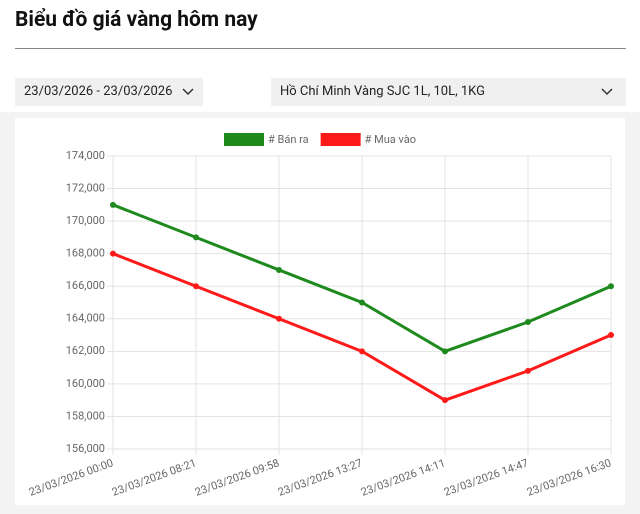  What do you see at coordinates (85, 350) in the screenshot?
I see `y-tick-label: 162,000` at bounding box center [85, 350].